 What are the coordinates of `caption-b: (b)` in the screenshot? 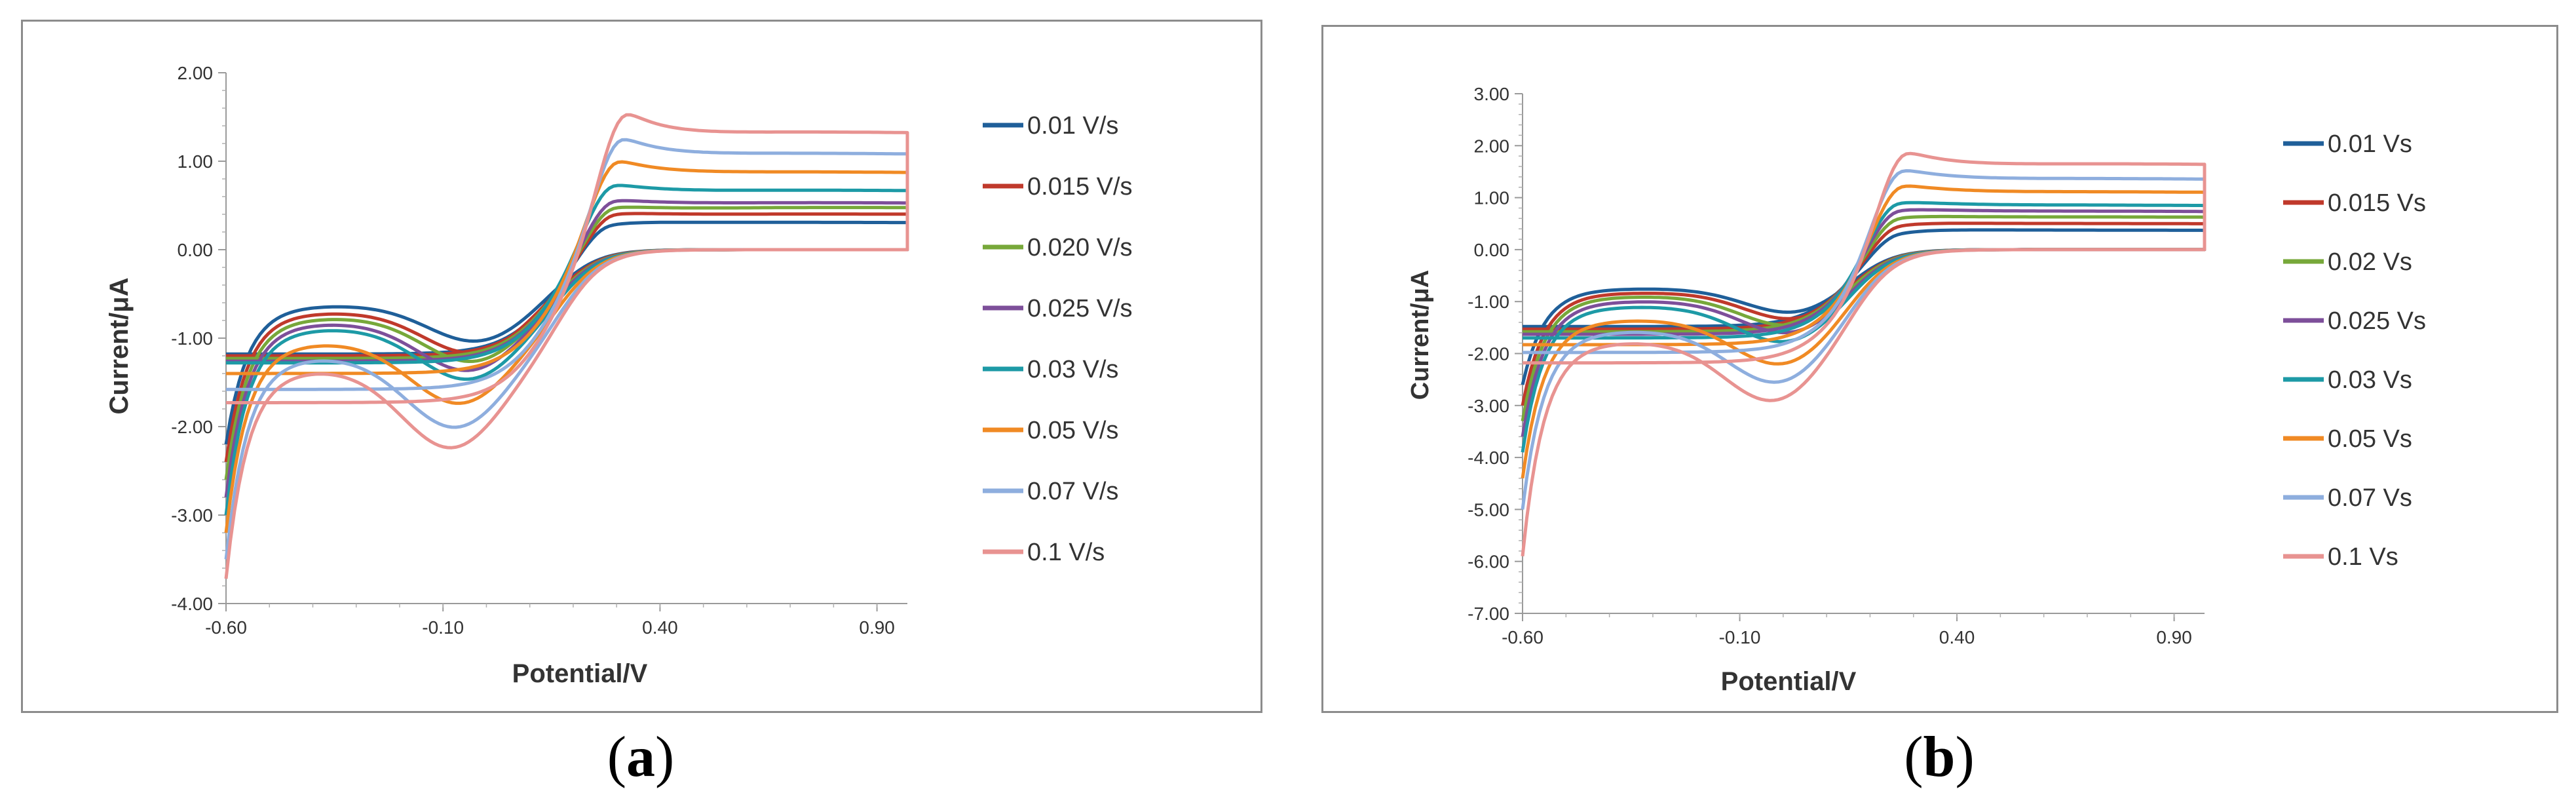 It's located at (1940, 757).